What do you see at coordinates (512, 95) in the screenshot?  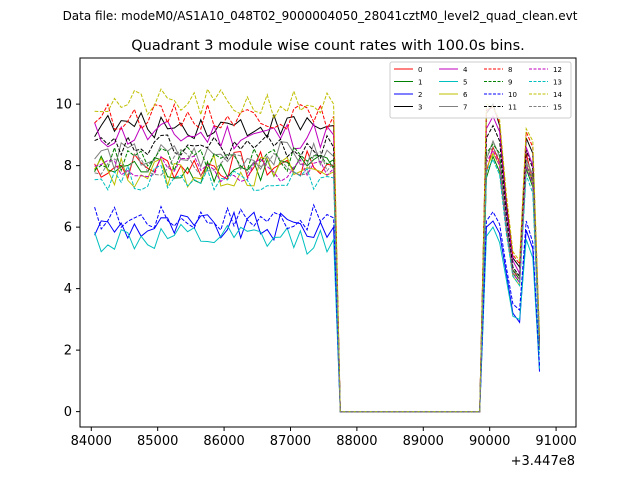 I see `legend-label: 10` at bounding box center [512, 95].